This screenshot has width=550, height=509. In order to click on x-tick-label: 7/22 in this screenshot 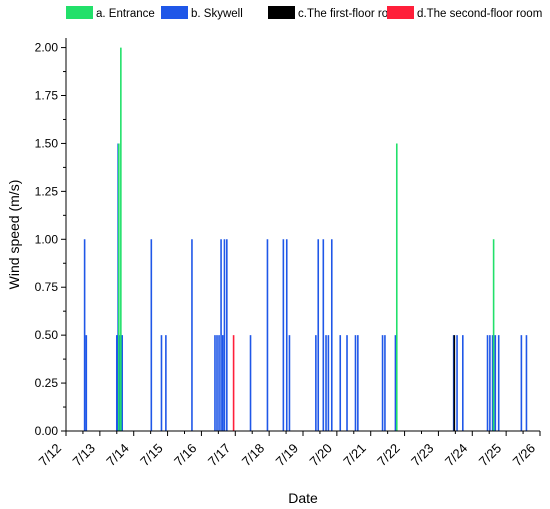, I will do `click(388, 455)`.